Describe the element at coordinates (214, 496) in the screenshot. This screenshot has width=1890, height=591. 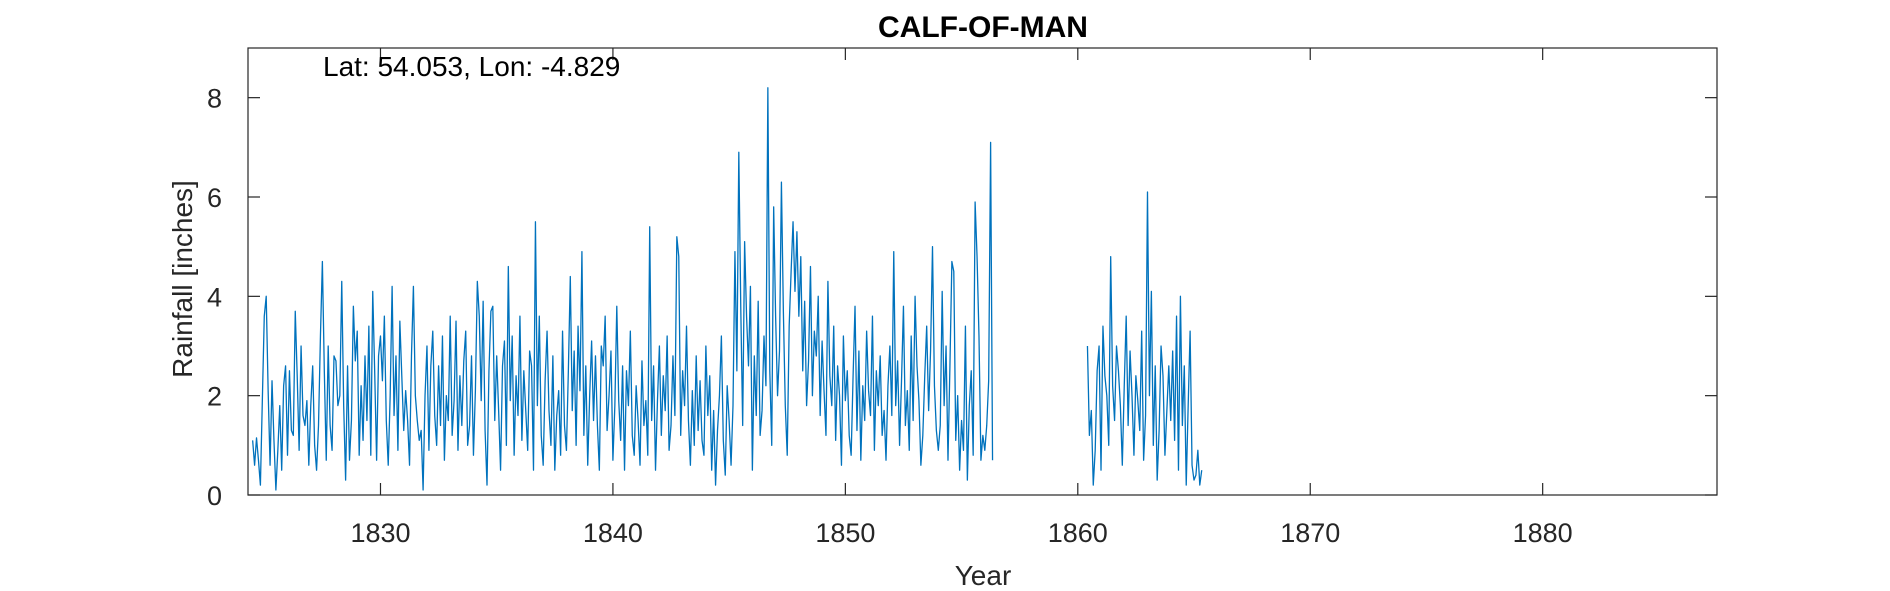
I see `y-tick-label: 0` at that location.